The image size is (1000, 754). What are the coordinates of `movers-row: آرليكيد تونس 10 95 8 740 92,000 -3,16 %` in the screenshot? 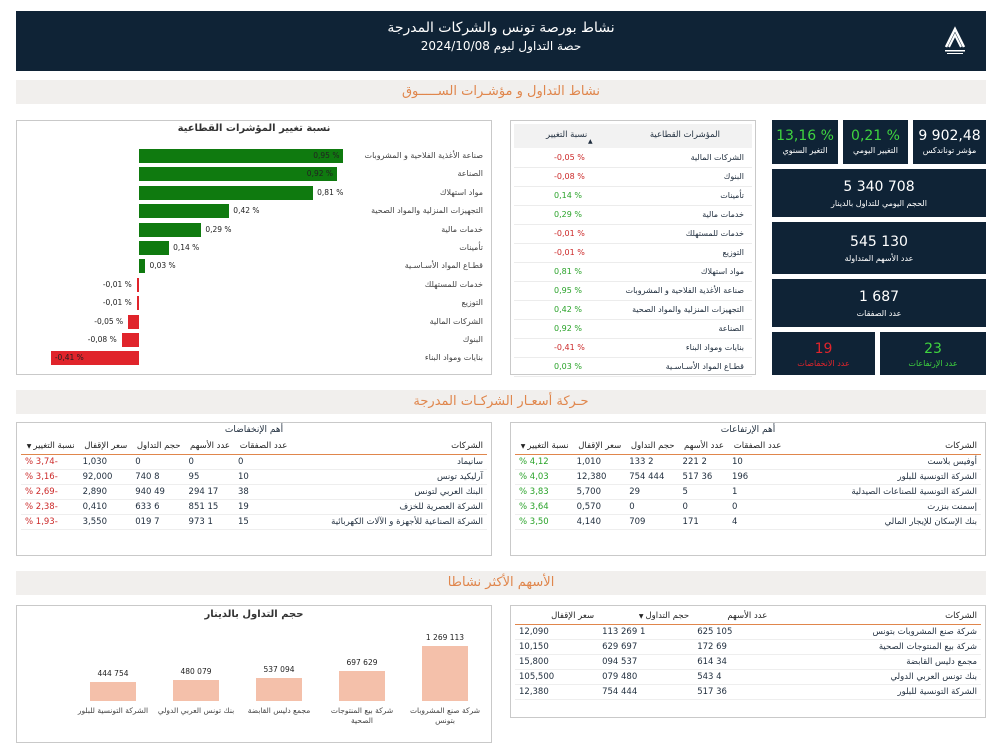 It's located at (254, 477).